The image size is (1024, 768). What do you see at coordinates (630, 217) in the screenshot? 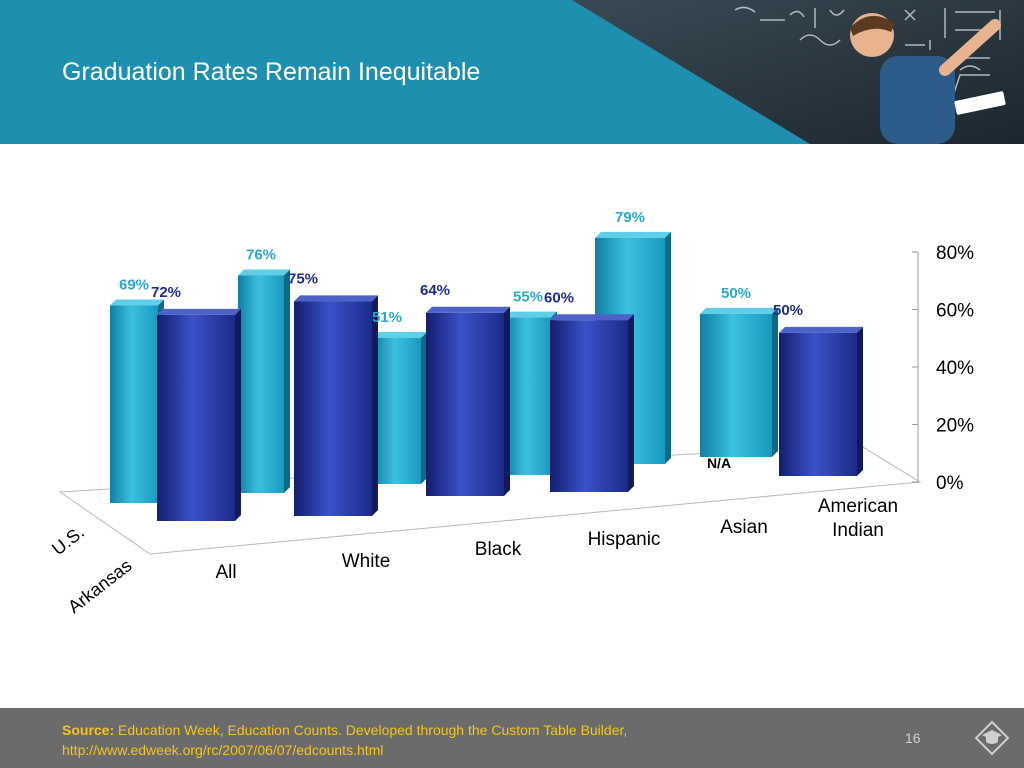
I see `data-label-us-4: 79%` at bounding box center [630, 217].